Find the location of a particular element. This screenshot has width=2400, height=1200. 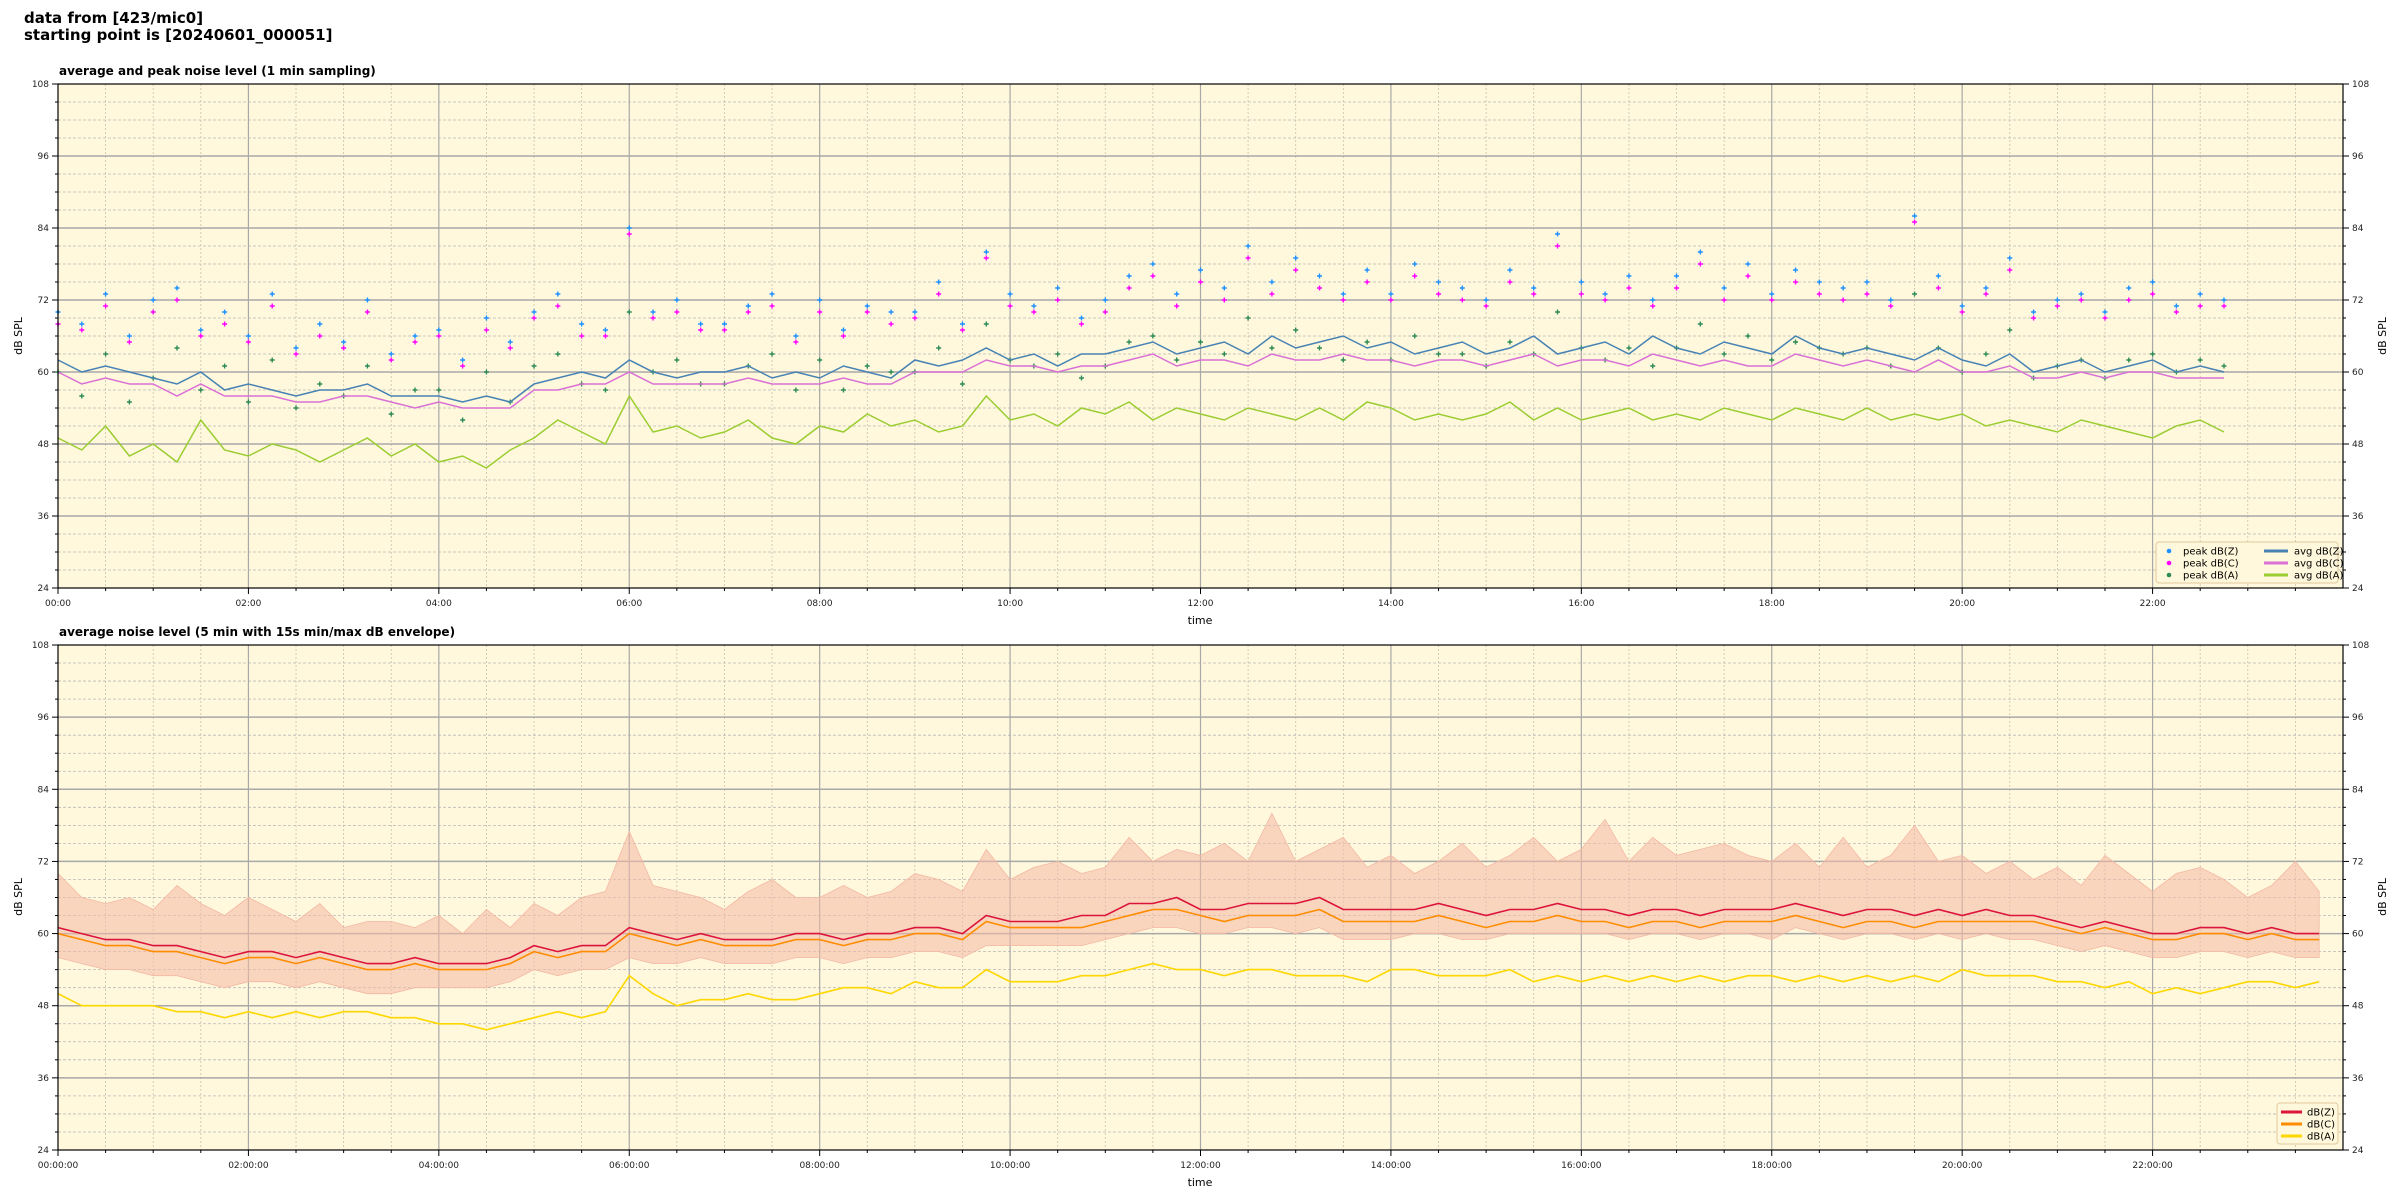

y-tick-label-left: 48 is located at coordinates (44, 445).